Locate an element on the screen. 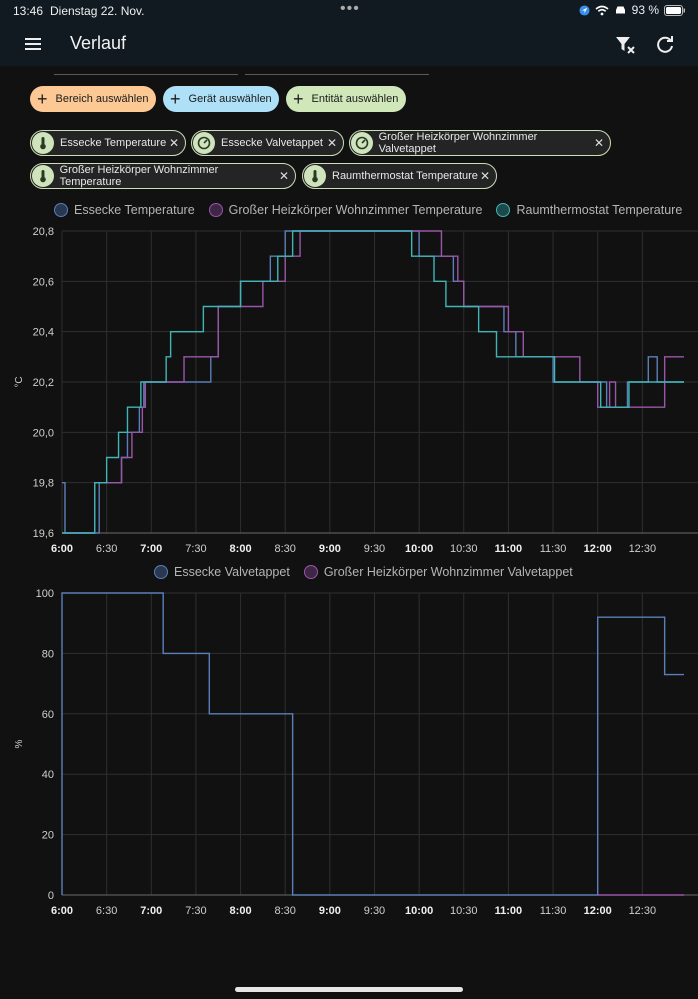  multitasking-dots-icon: ••• is located at coordinates (350, 8).